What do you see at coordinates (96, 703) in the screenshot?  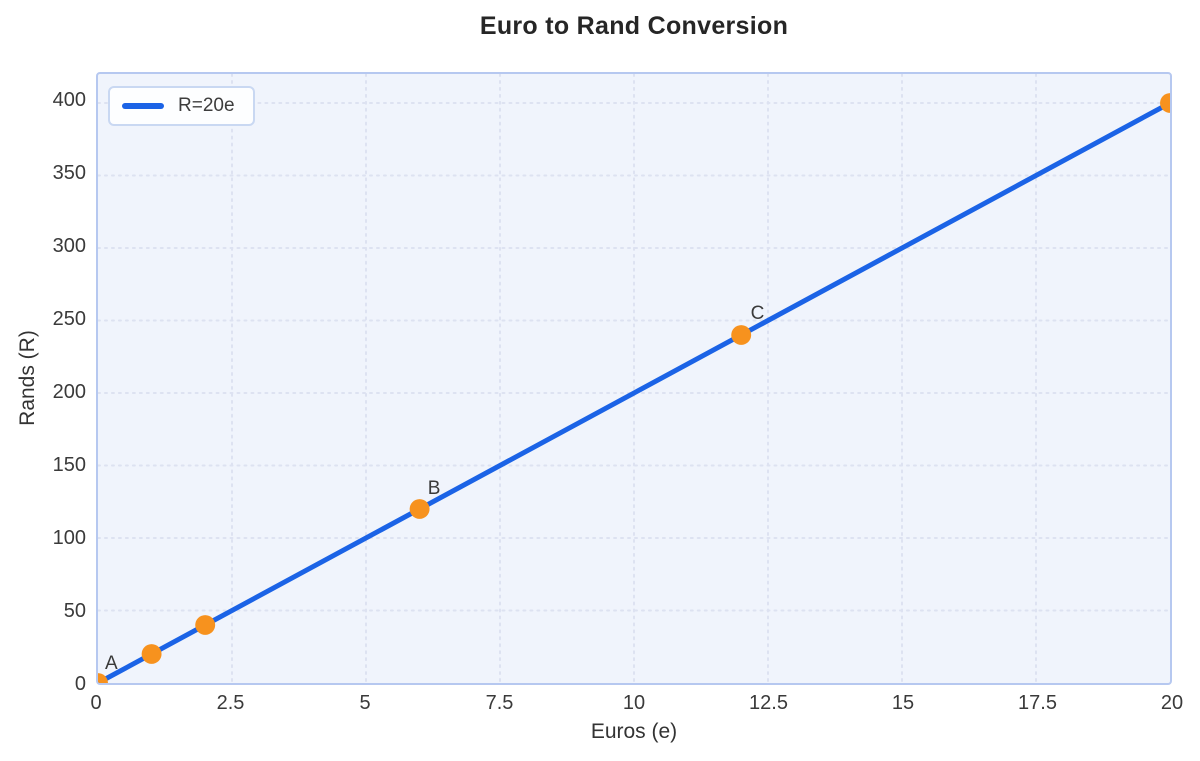 I see `x-tick-label: 0` at bounding box center [96, 703].